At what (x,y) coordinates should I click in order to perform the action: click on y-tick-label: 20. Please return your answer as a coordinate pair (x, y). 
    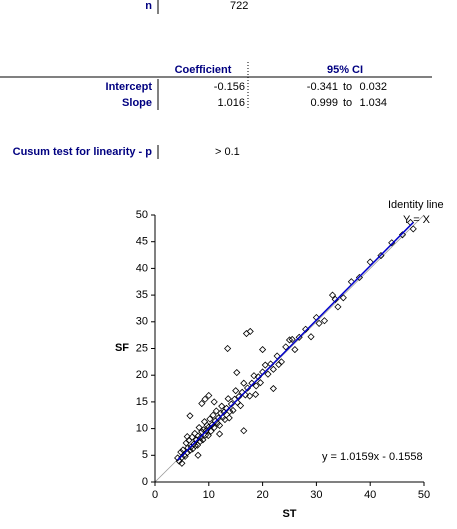
    Looking at the image, I should click on (142, 375).